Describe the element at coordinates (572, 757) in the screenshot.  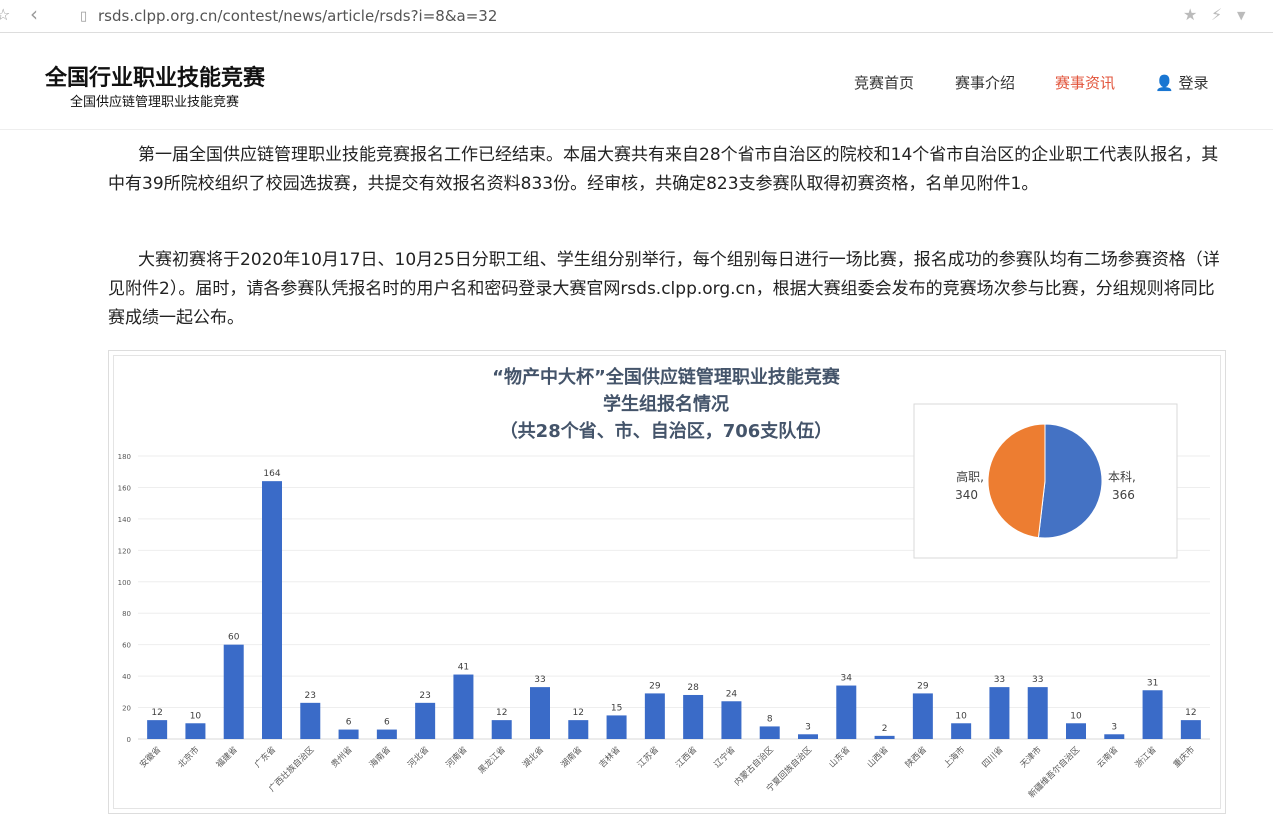
I see `x-tick-label: 湖南省` at that location.